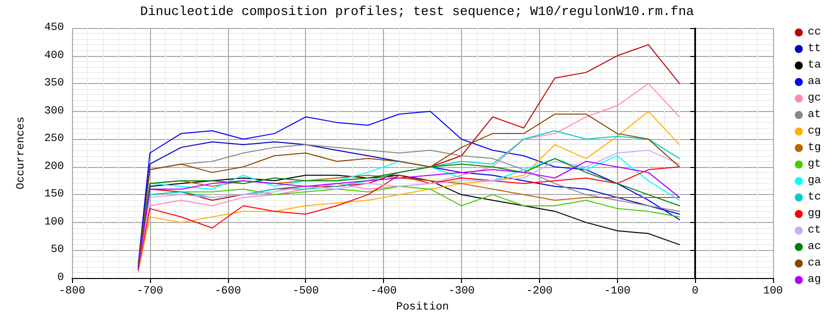 Image resolution: width=834 pixels, height=328 pixels. Describe the element at coordinates (815, 66) in the screenshot. I see `legend-label: ta` at that location.